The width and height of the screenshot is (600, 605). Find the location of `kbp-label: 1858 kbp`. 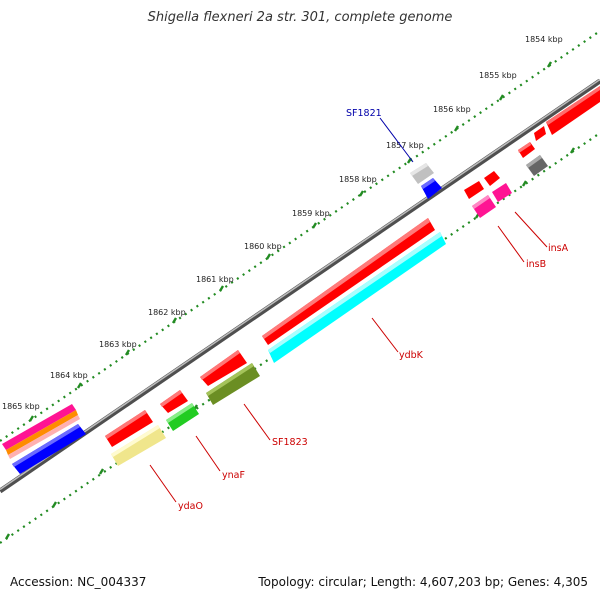

kbp-label: 1858 kbp is located at coordinates (358, 179).